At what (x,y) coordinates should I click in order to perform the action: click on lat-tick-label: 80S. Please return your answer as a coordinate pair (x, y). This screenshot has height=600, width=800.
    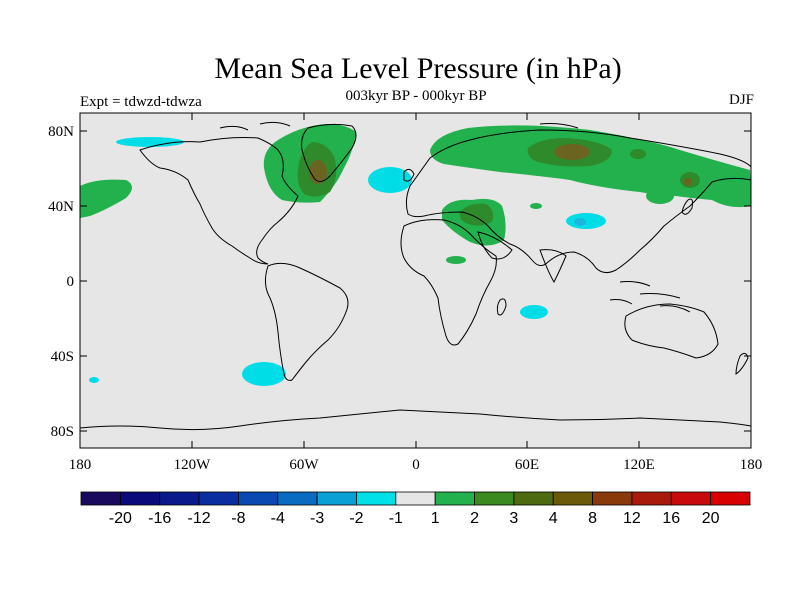
    Looking at the image, I should click on (62, 432).